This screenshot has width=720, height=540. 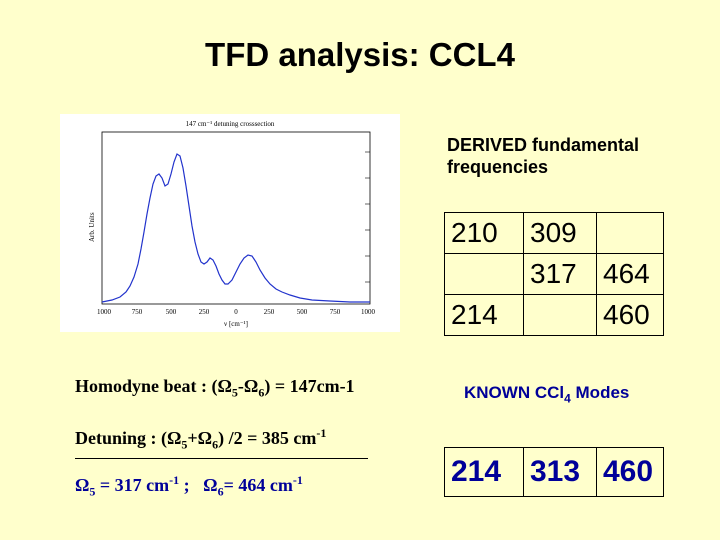 I want to click on table-cell: 464, so click(x=630, y=274).